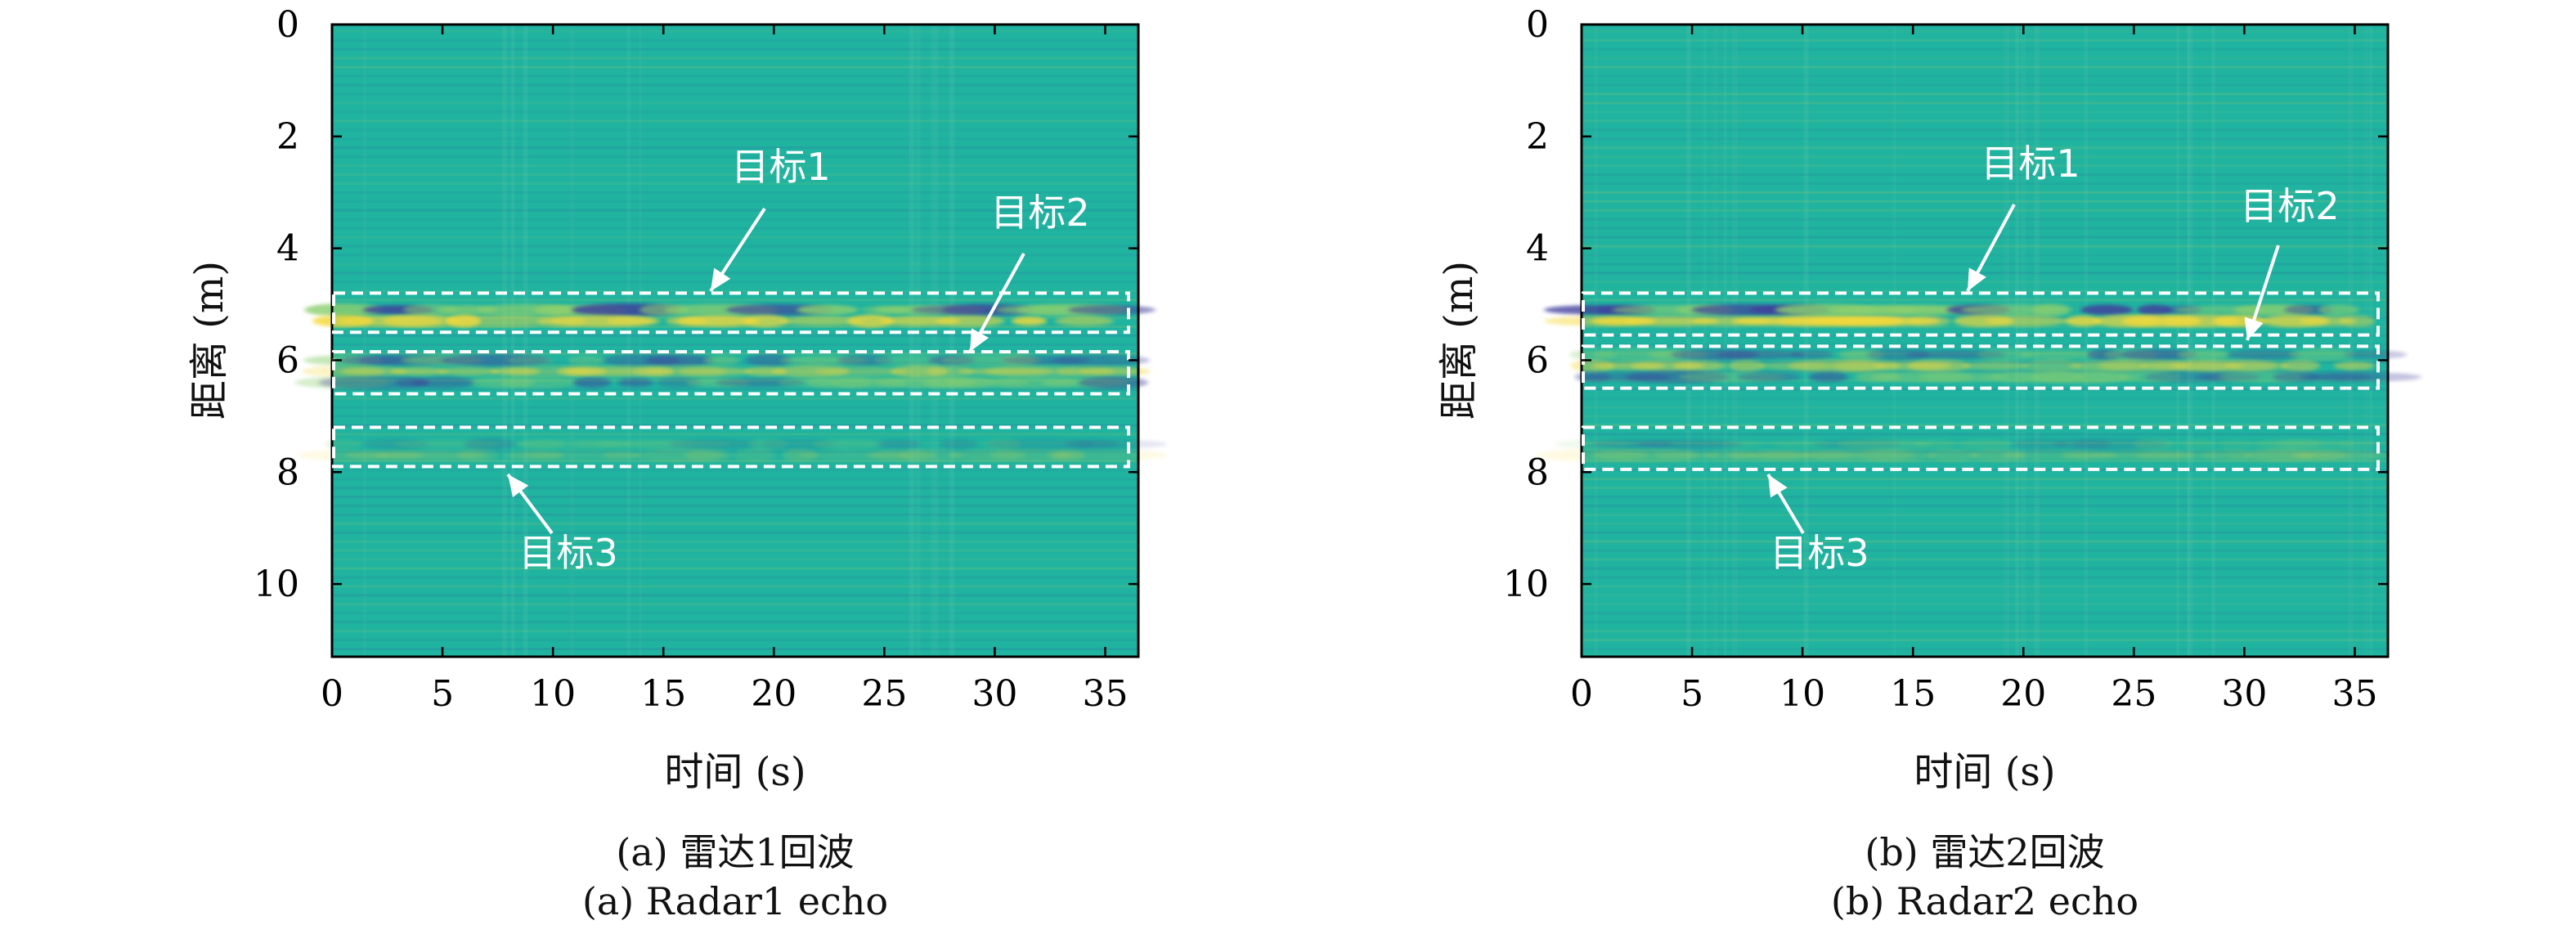 This screenshot has height=934, width=2576. I want to click on x-tick-label: 20, so click(774, 694).